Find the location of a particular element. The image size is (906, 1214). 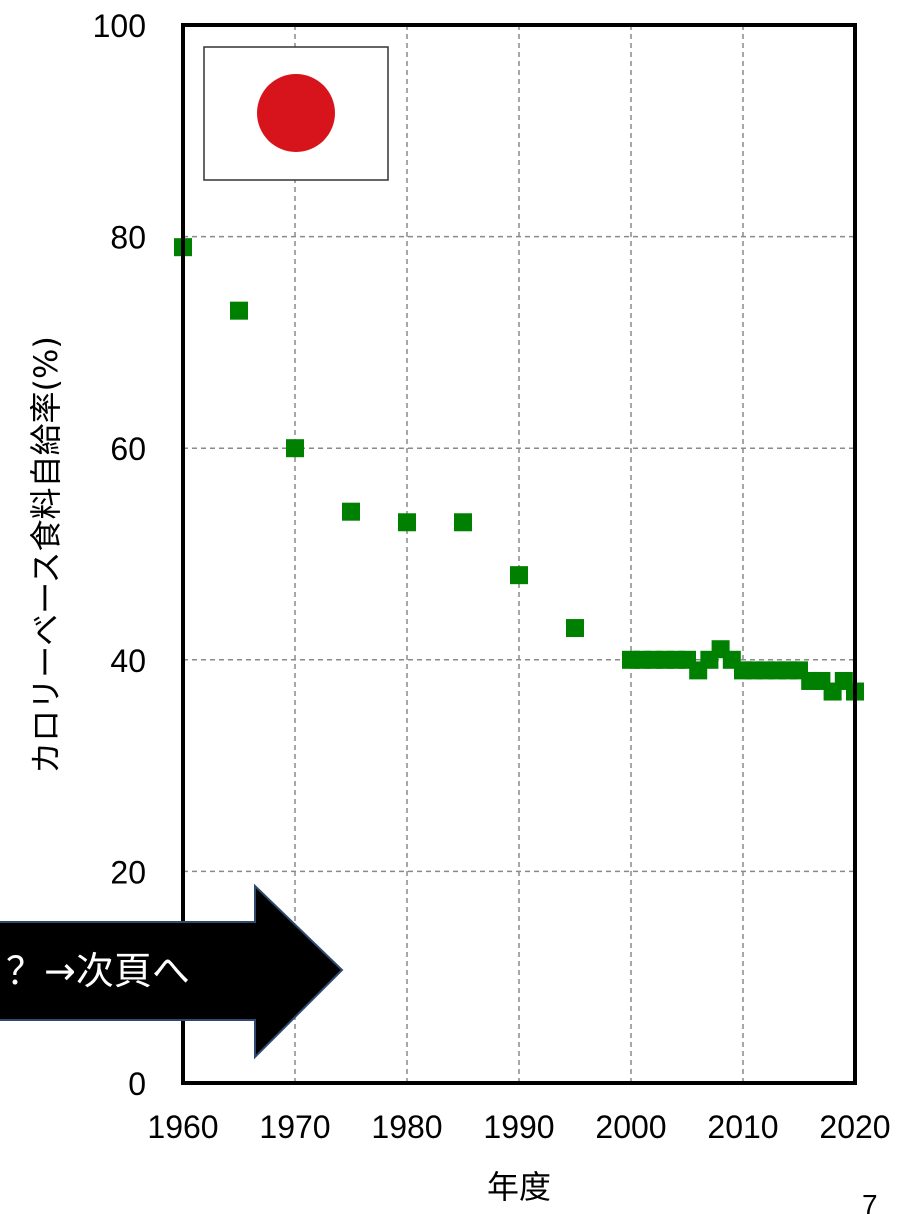

x-tick-label: 2020 is located at coordinates (854, 1127).